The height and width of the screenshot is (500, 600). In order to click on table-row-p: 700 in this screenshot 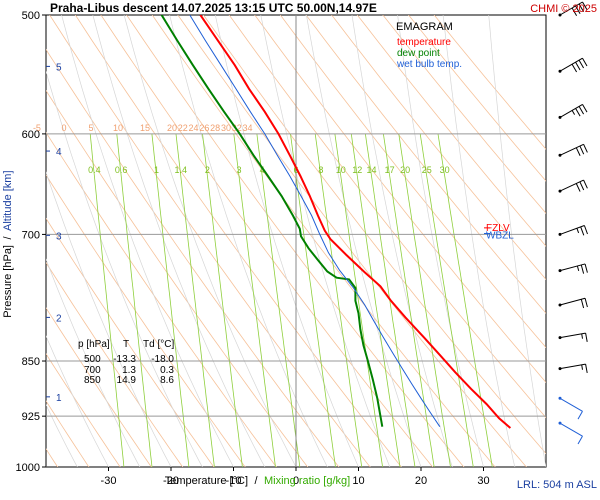, I will do `click(92, 370)`.